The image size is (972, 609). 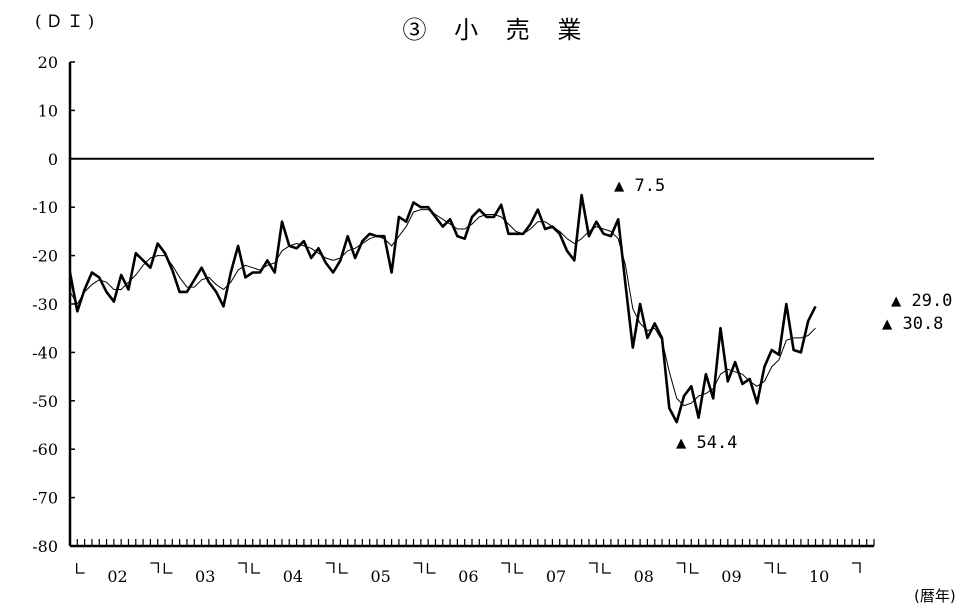 What do you see at coordinates (45, 304) in the screenshot?
I see `y-tick-label: -30` at bounding box center [45, 304].